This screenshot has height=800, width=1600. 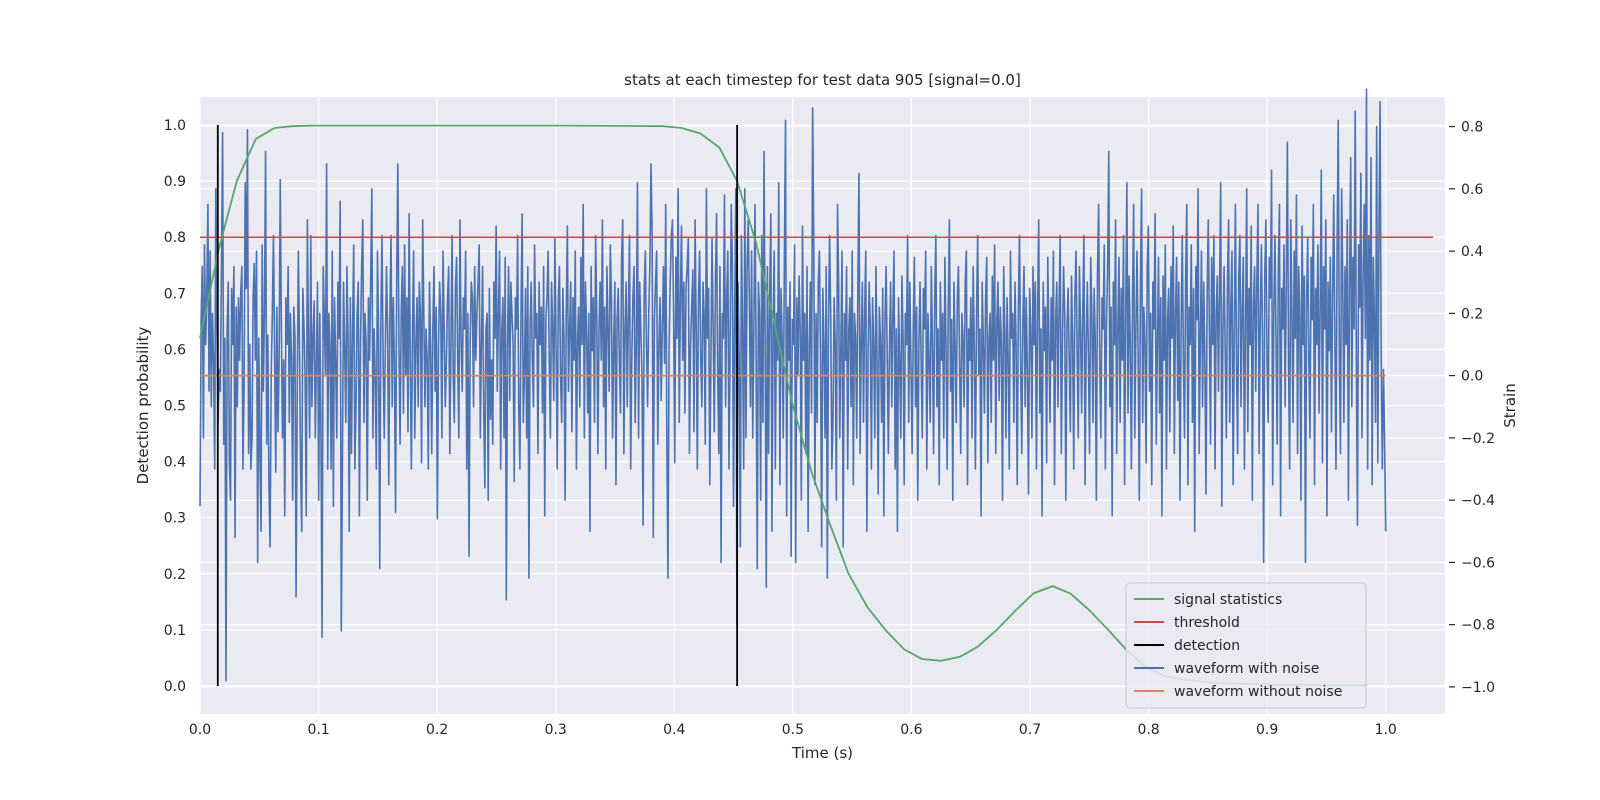 What do you see at coordinates (1472, 252) in the screenshot?
I see `y2-tick-label: 0.4` at bounding box center [1472, 252].